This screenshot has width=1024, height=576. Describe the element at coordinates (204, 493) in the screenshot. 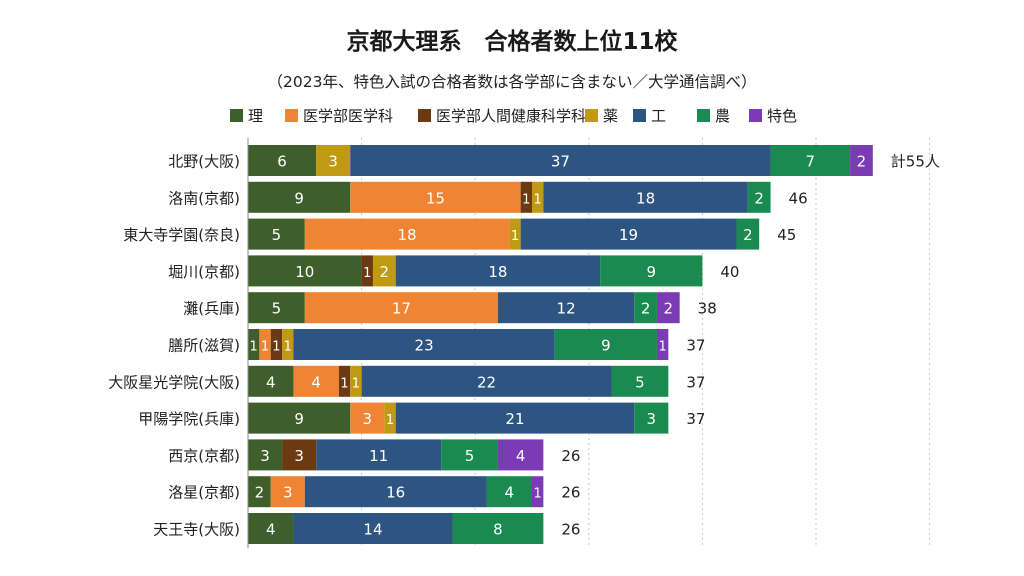

I see `category-label: 洛星(京都)` at that location.